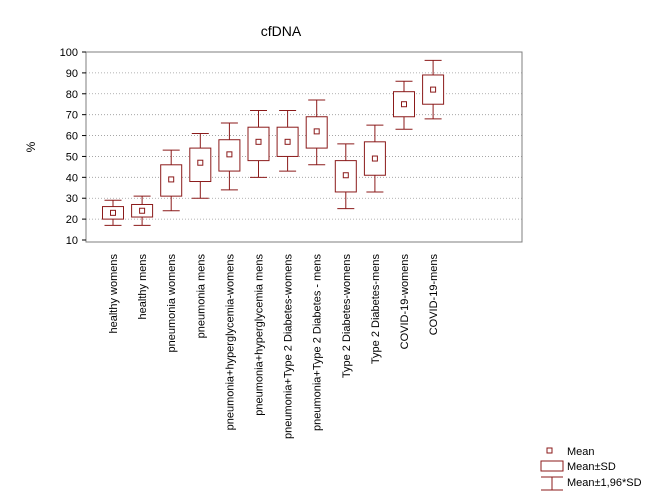 This screenshot has height=502, width=662. What do you see at coordinates (289, 346) in the screenshot?
I see `x-category-label: pneumonia+Type 2 Diabetes-womens` at bounding box center [289, 346].